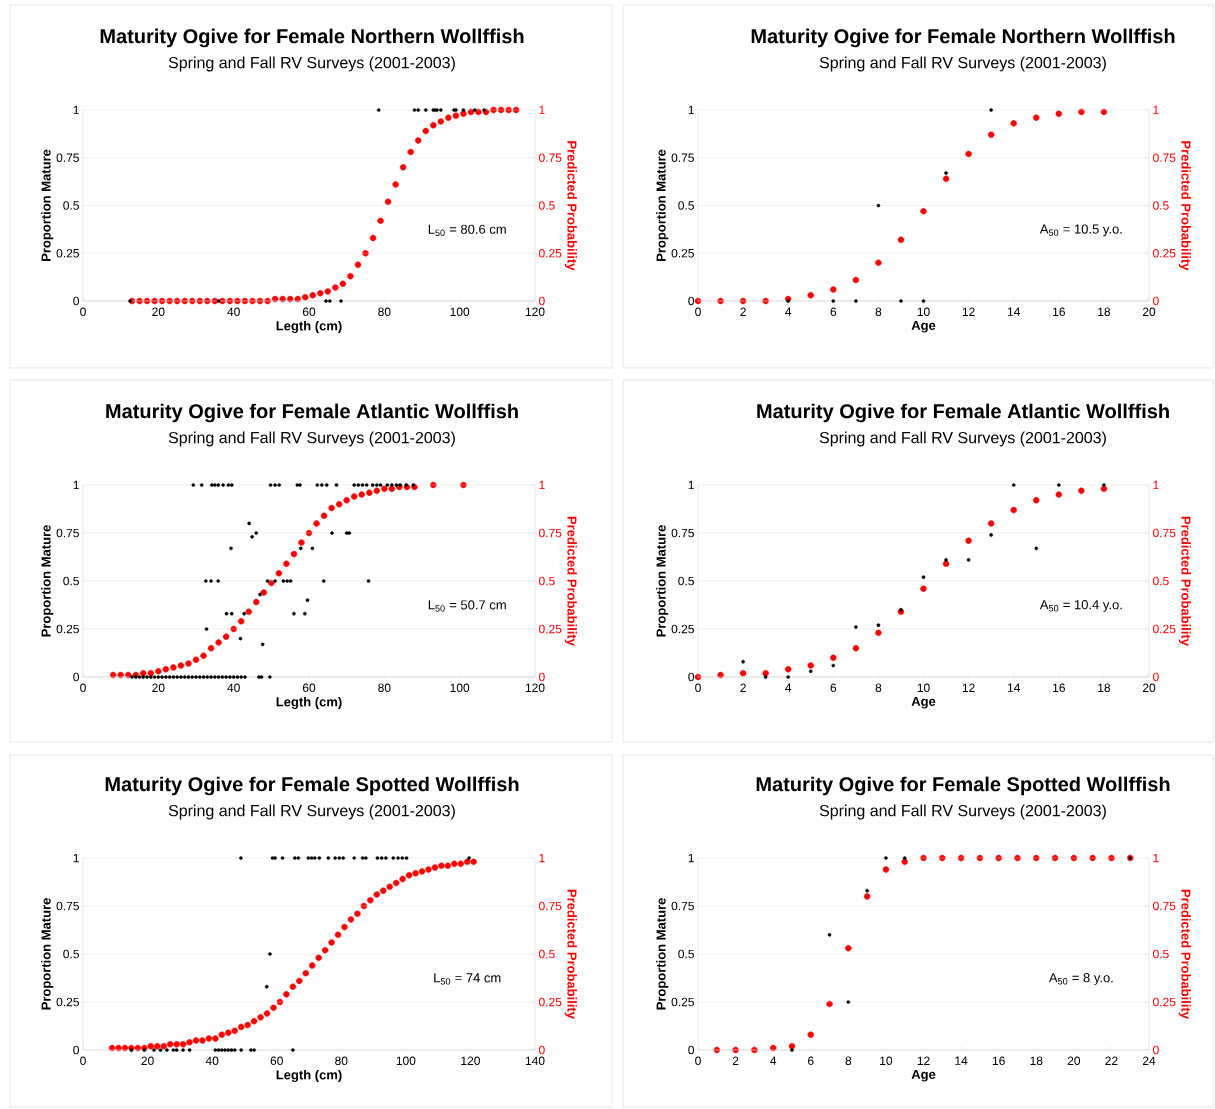 The image size is (1215, 1109). Describe the element at coordinates (998, 1061) in the screenshot. I see `x-tick-label: 16` at that location.